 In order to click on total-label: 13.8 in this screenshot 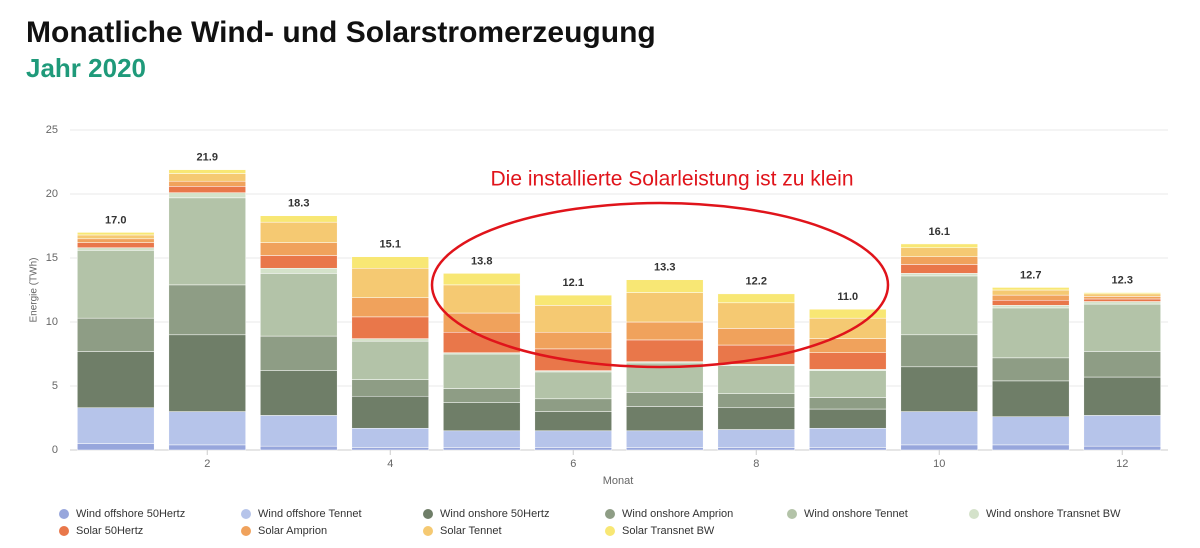, I will do `click(481, 261)`.